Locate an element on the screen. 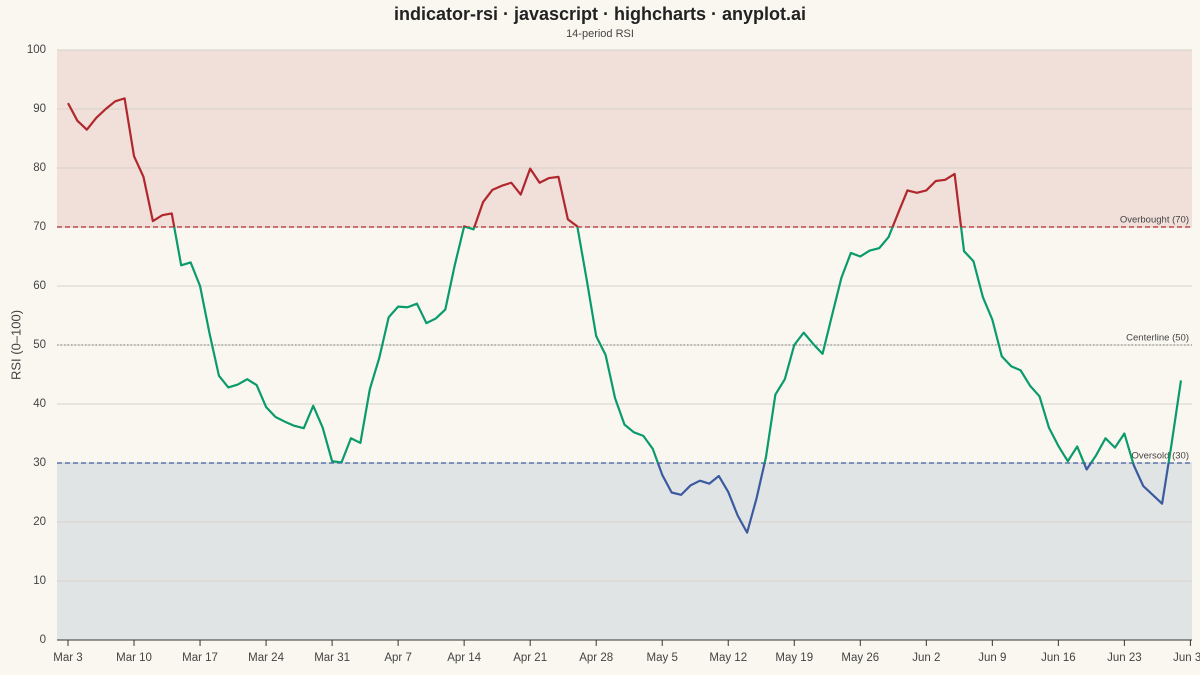  x-tick-label: Apr 14 is located at coordinates (464, 658).